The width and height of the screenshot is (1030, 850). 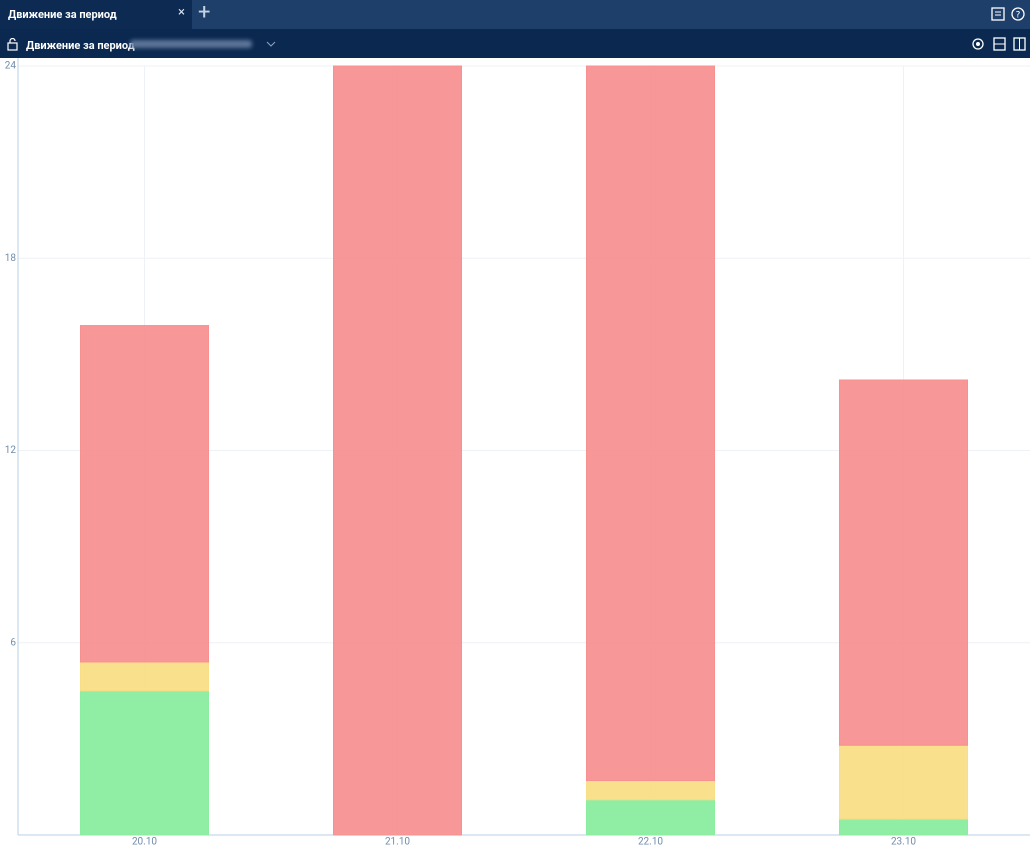 What do you see at coordinates (397, 842) in the screenshot?
I see `x-tick-label: 21.10` at bounding box center [397, 842].